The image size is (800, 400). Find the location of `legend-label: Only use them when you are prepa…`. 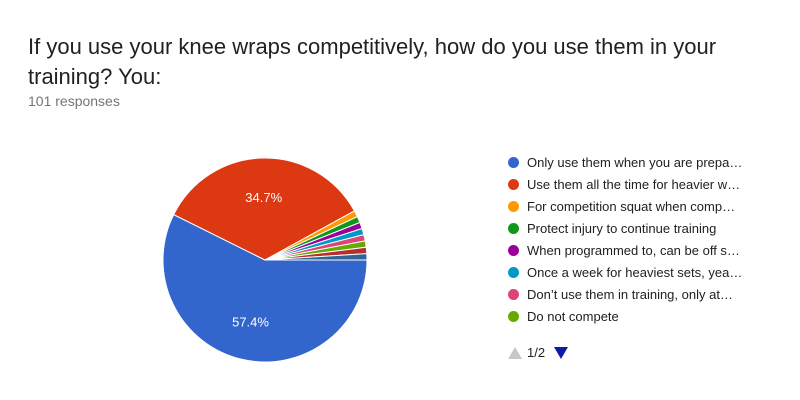

legend-label: Only use them when you are prepa… is located at coordinates (635, 162).